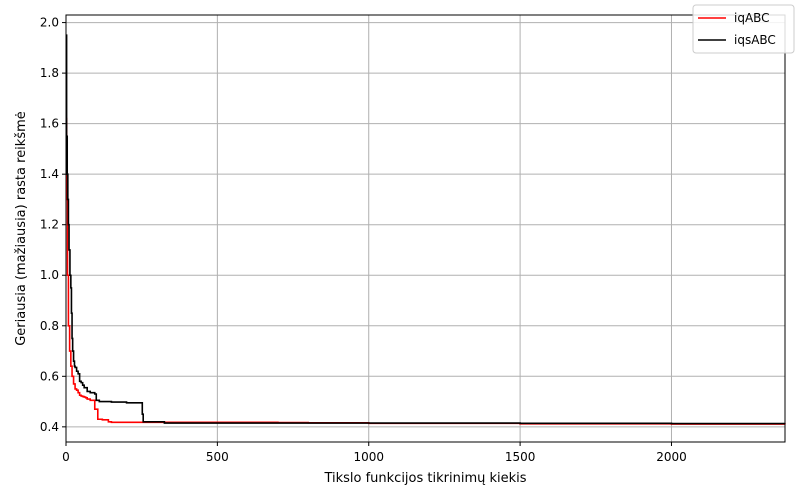 The width and height of the screenshot is (800, 504). I want to click on y-axis-ticks: 0.4 0.6 0.8 1.0 1.2 1.4 1.6 1.8 2.0, so click(53, 225).